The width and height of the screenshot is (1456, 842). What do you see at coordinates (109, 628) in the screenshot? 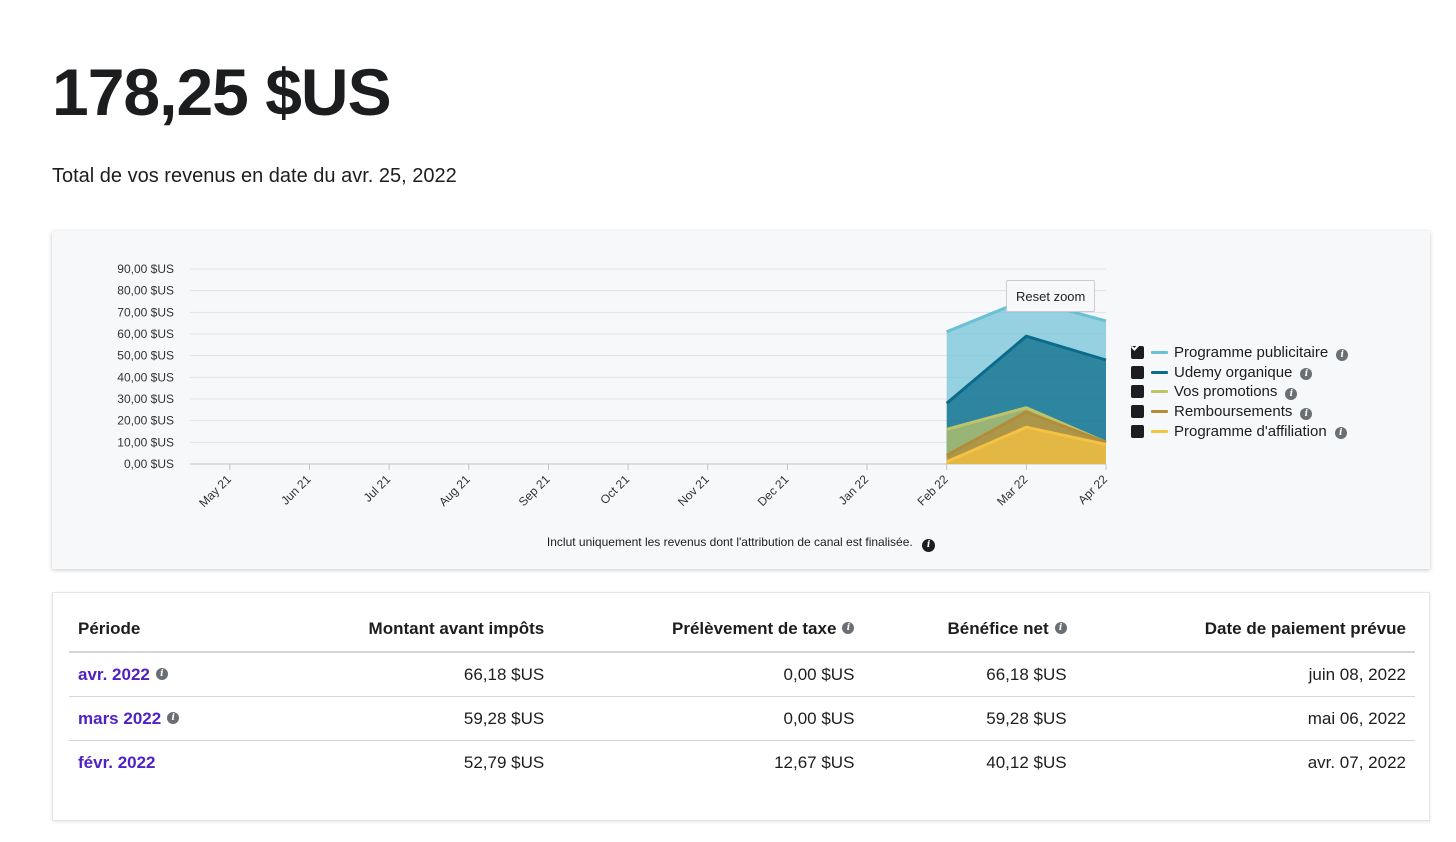
I see `header-period-label: Période` at bounding box center [109, 628].